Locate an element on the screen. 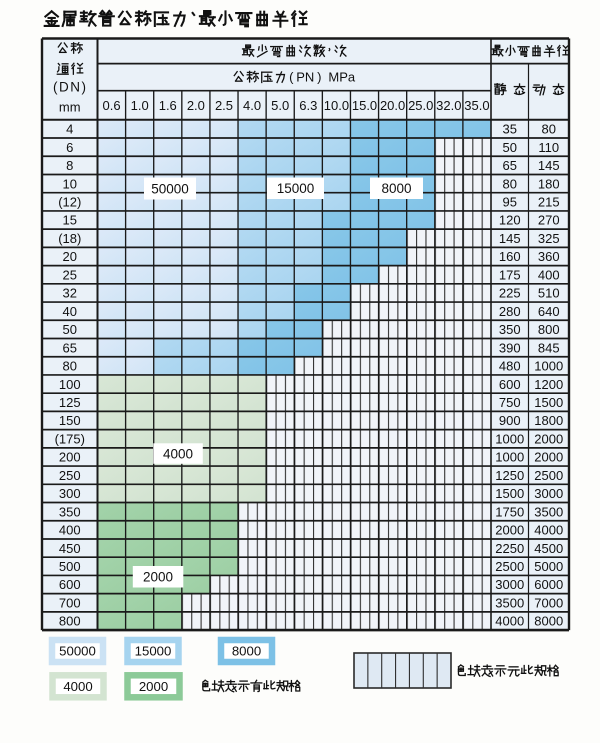 The width and height of the screenshot is (600, 743). svg-text: 35 is located at coordinates (510, 129).